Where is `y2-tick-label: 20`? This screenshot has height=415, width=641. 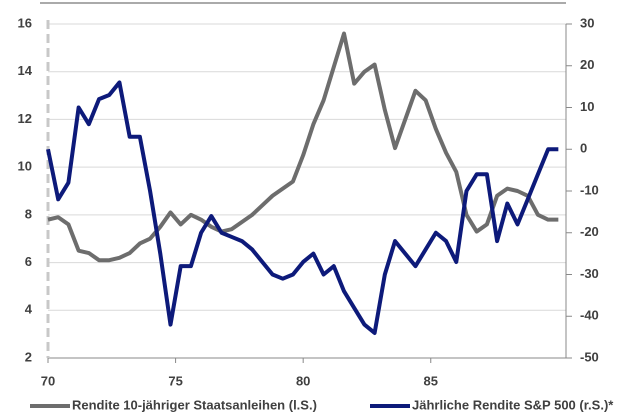 y2-tick-label: 20 is located at coordinates (587, 64).